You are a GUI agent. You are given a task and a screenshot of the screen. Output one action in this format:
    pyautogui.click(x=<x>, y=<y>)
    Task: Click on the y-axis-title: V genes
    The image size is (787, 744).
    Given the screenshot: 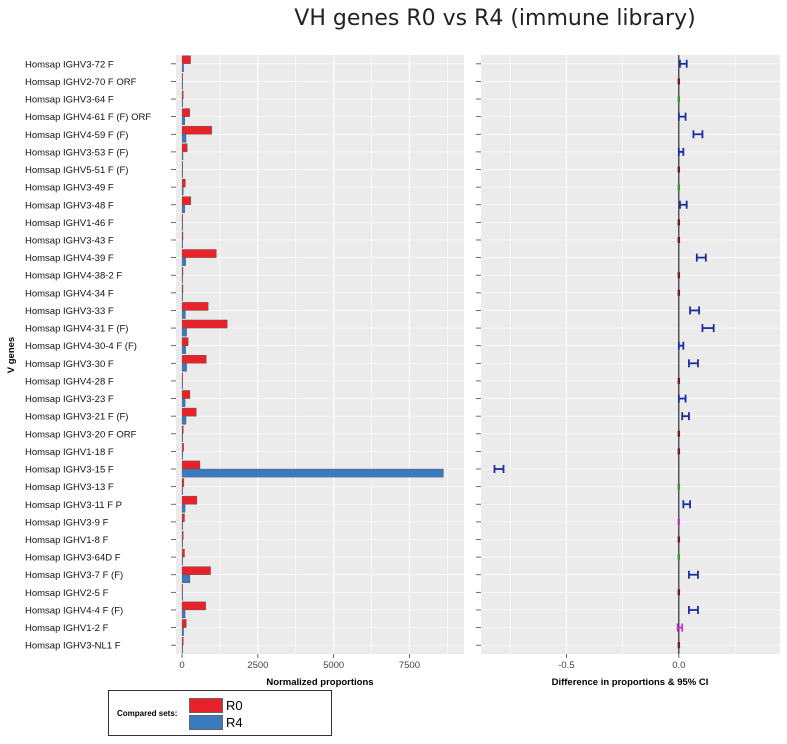 What is the action you would take?
    pyautogui.click(x=11, y=355)
    